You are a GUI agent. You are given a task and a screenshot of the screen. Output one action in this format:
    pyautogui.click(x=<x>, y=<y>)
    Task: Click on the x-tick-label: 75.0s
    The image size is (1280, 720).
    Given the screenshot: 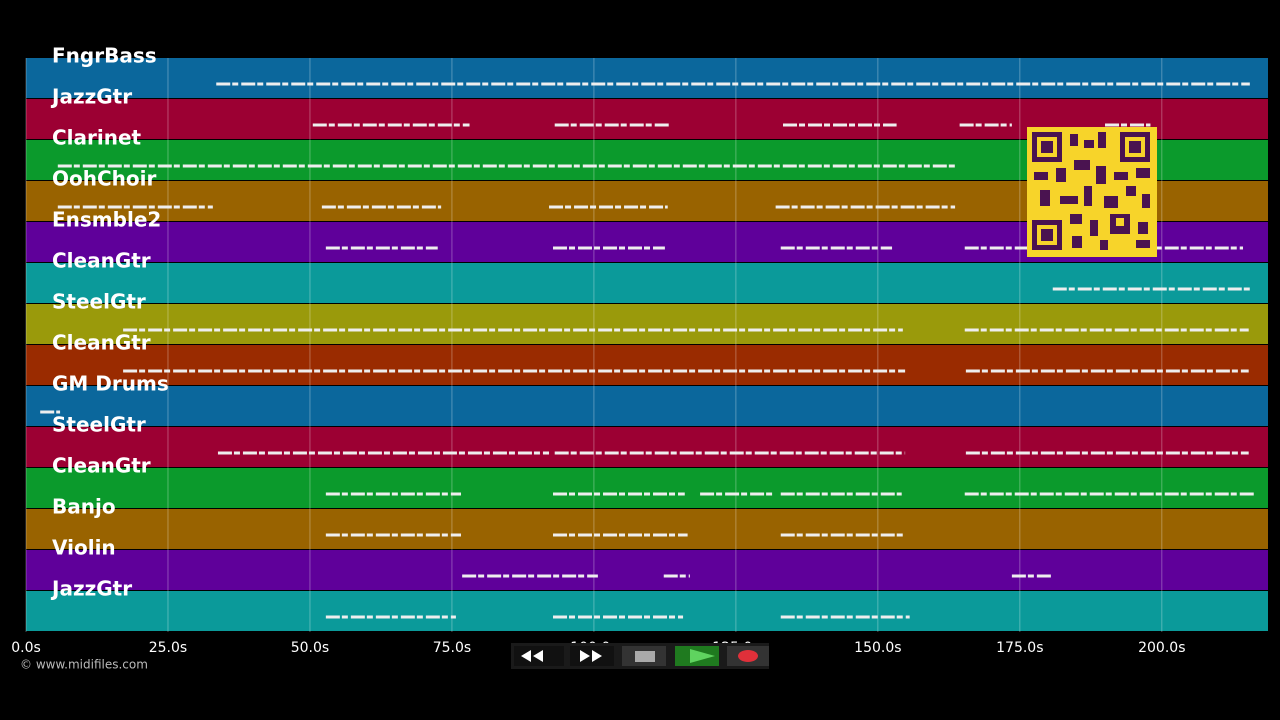 What is the action you would take?
    pyautogui.click(x=452, y=648)
    